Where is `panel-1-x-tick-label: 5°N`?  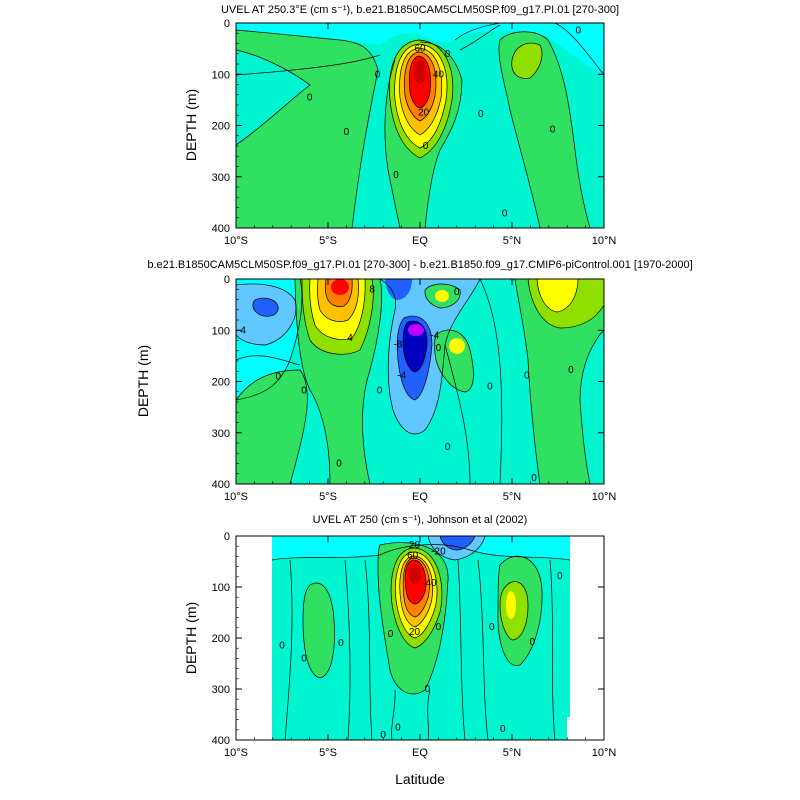 panel-1-x-tick-label: 5°N is located at coordinates (512, 241).